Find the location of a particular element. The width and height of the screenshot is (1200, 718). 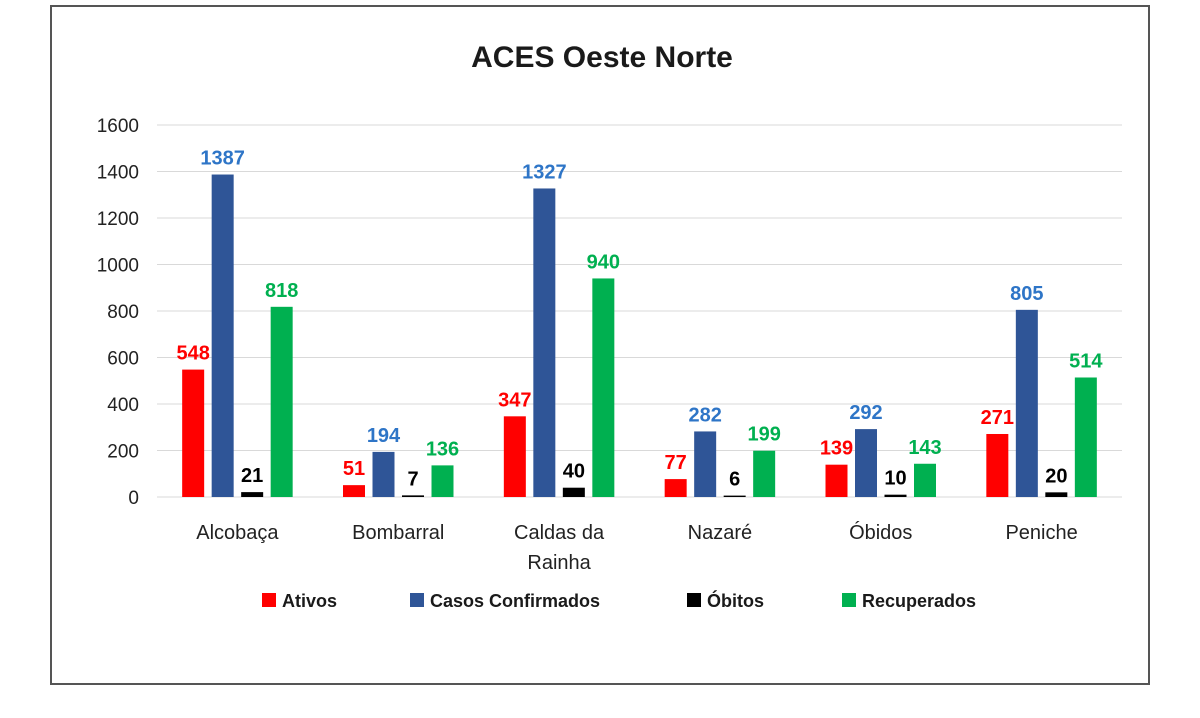

chart-title: ACES Oeste Norte is located at coordinates (602, 57).